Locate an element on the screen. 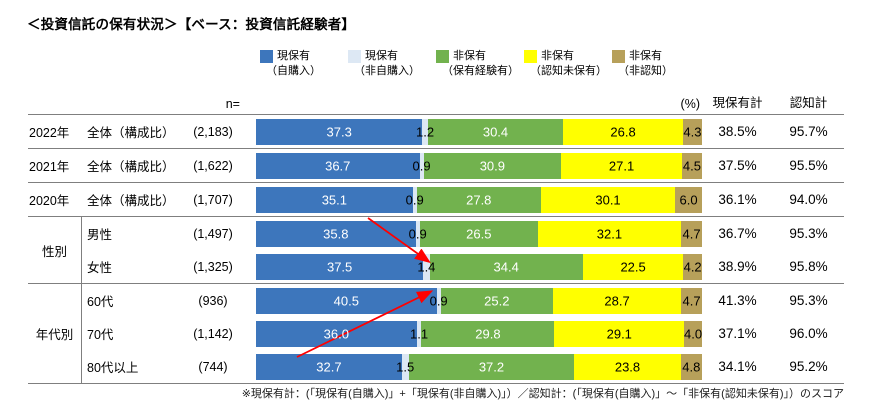 The width and height of the screenshot is (870, 407). bar-segment: 27.8 is located at coordinates (478, 199).